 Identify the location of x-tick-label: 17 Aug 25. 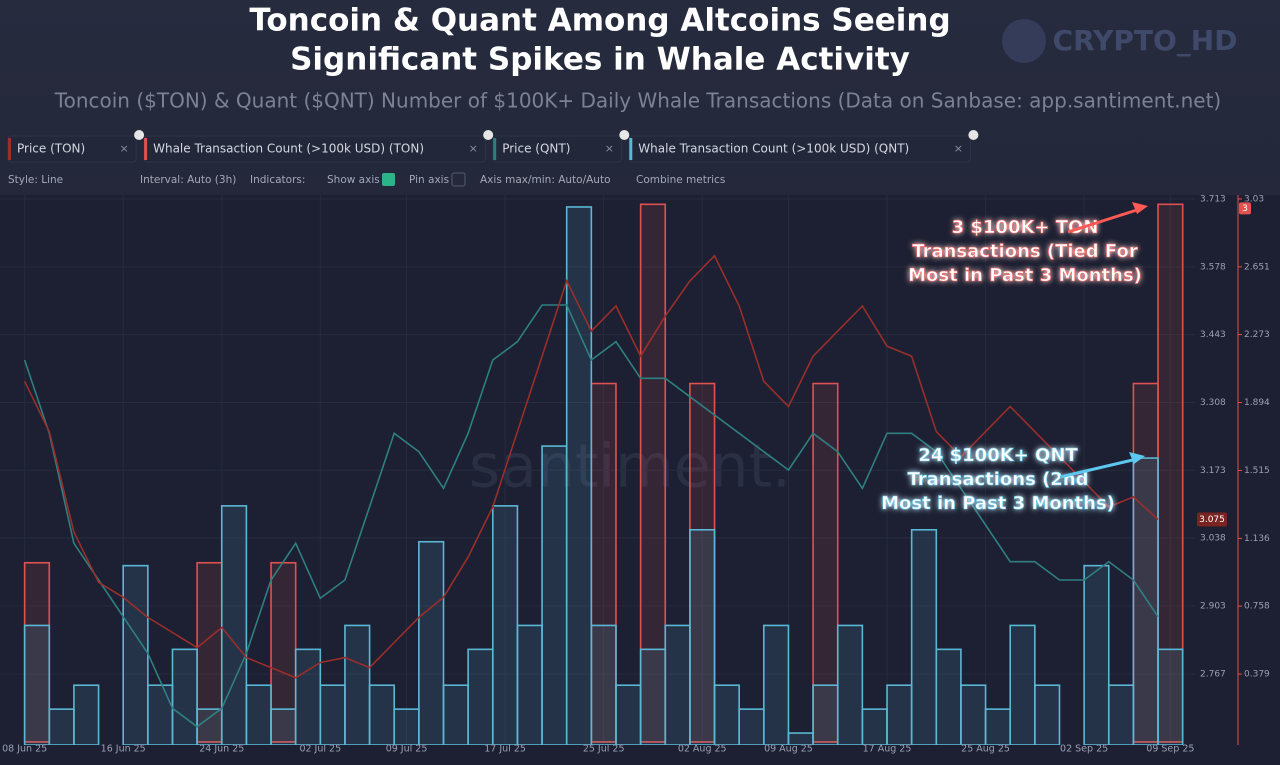
(887, 749).